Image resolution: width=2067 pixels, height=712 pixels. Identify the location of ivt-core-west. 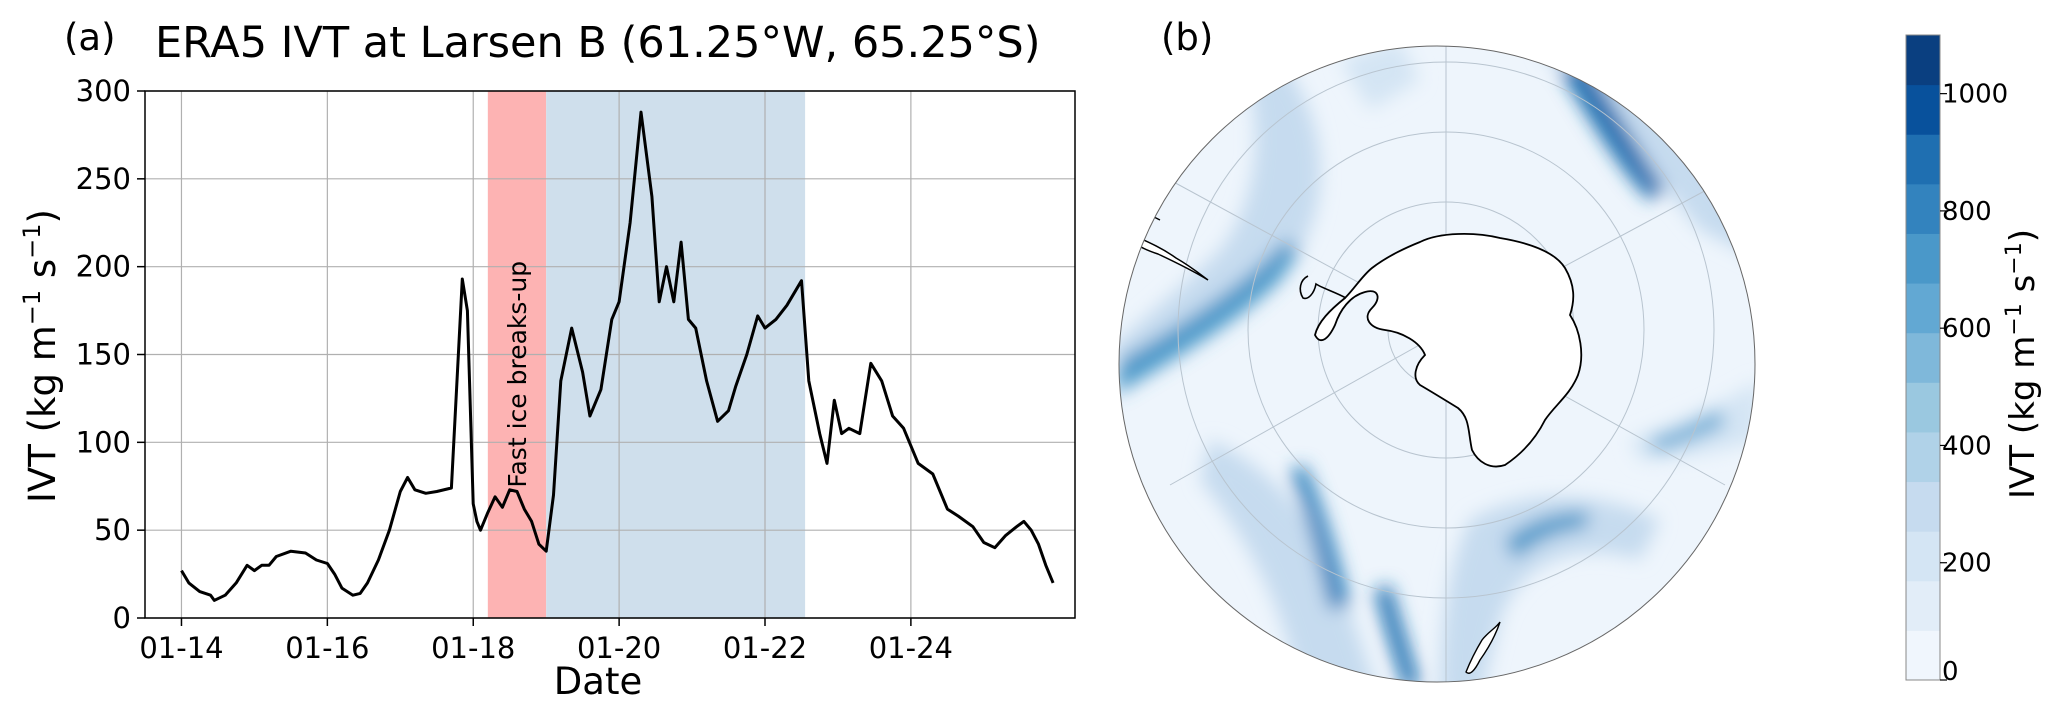
(1209, 317).